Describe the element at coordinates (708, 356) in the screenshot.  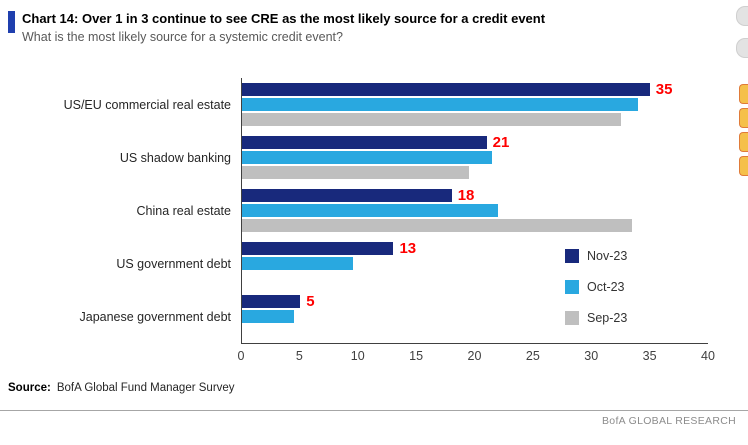
I see `x-tick-label: 40` at that location.